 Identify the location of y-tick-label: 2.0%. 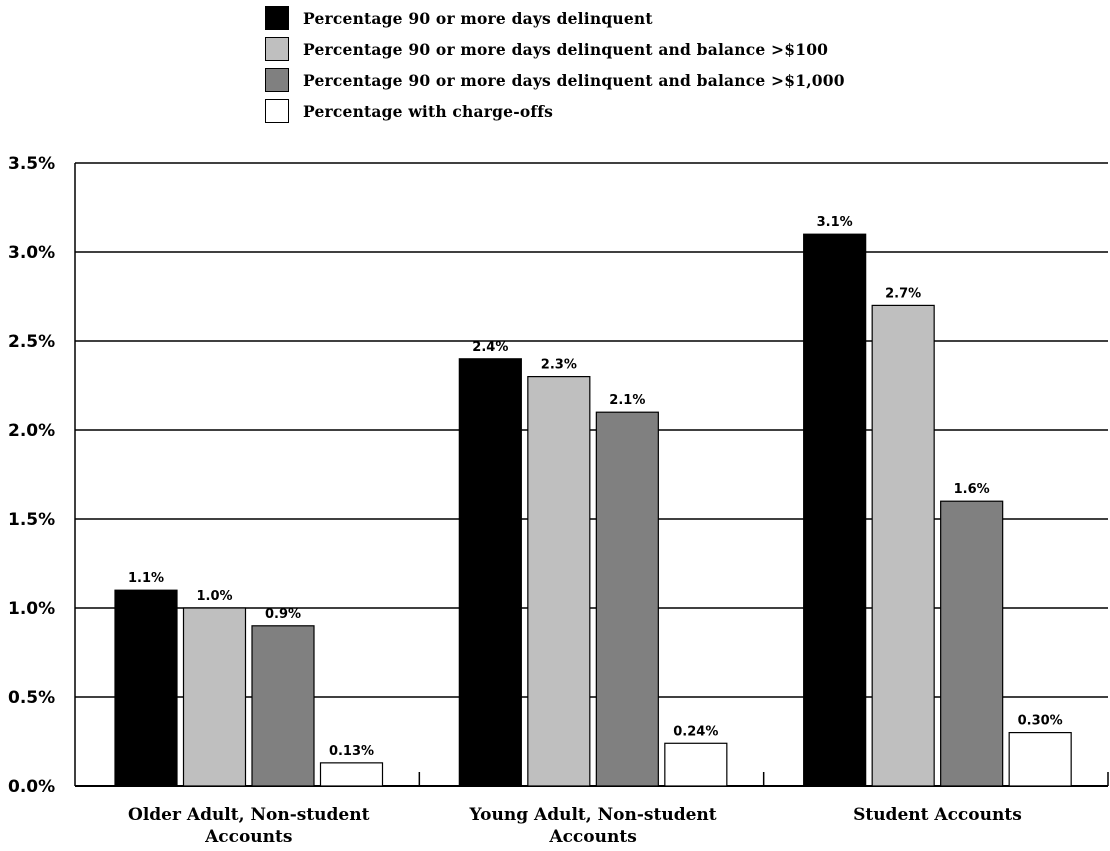
(31, 431).